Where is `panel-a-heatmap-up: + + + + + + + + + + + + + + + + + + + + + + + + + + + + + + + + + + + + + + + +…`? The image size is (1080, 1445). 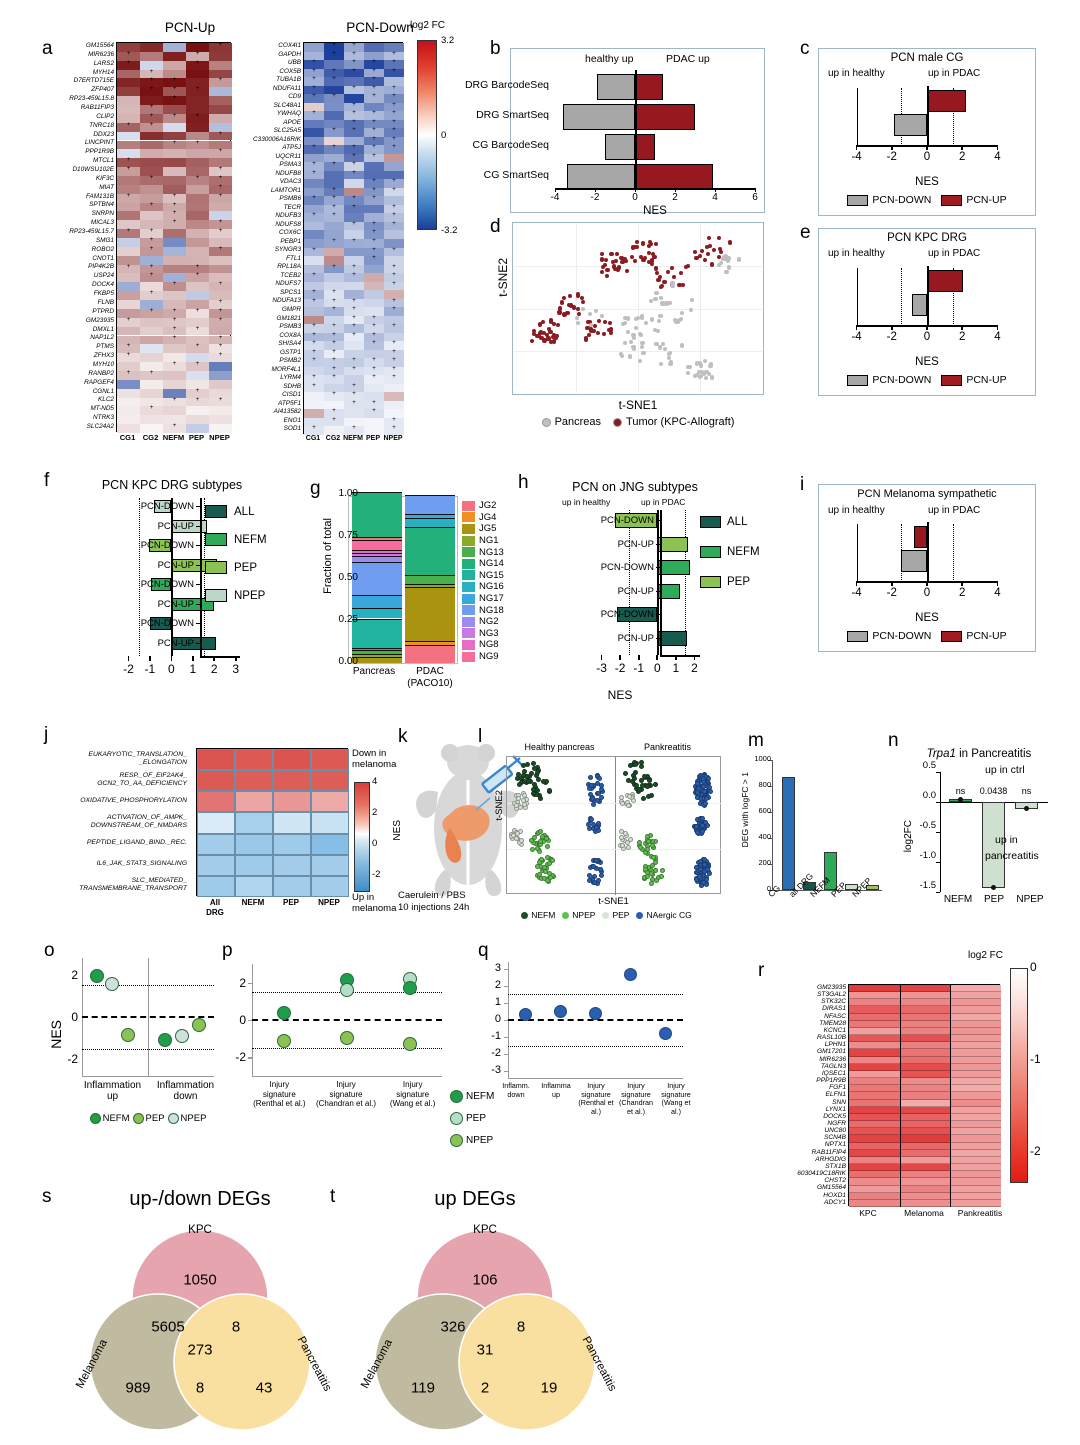
panel-a-heatmap-up: + + + + + + + + + + + + + + + + + + + + + + + + + + + + + + + + + + + + + + + +… is located at coordinates (174, 237).